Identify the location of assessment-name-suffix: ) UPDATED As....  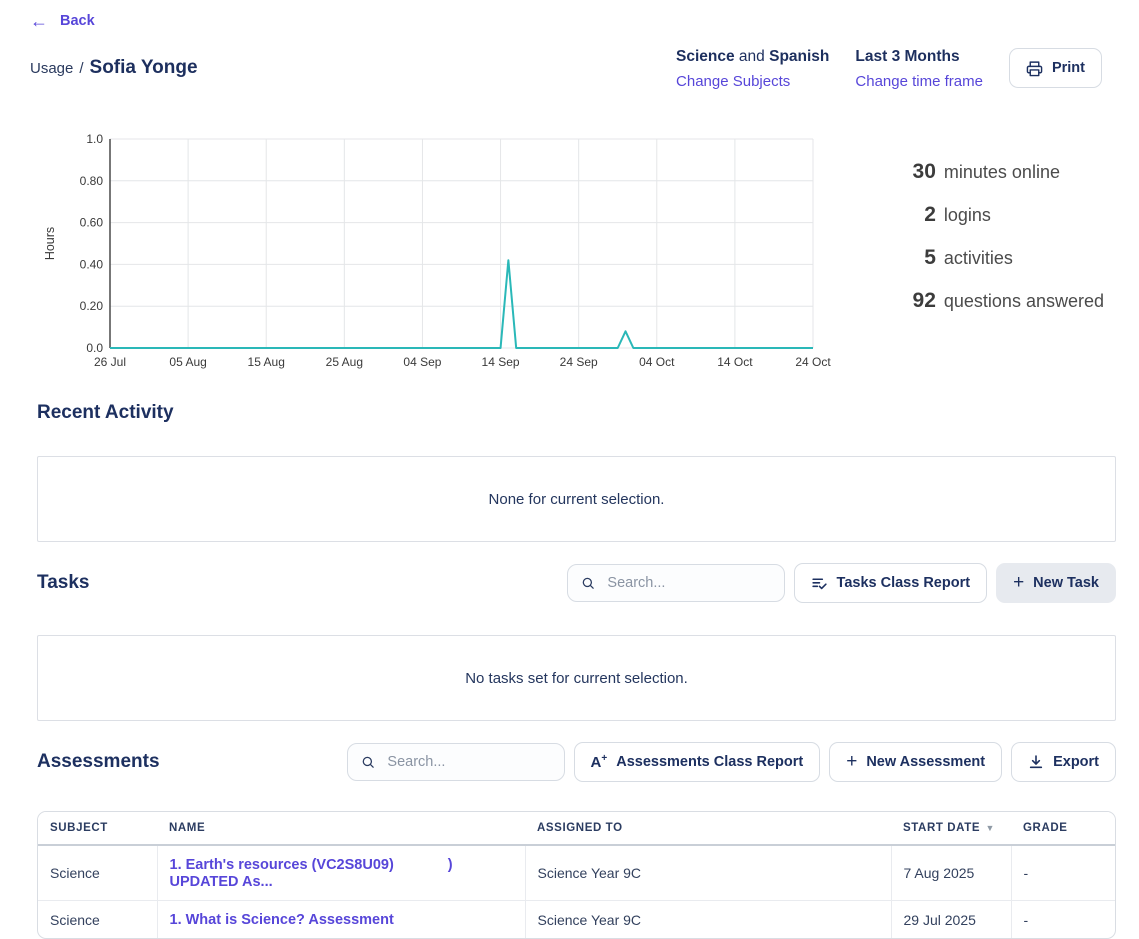
(311, 873).